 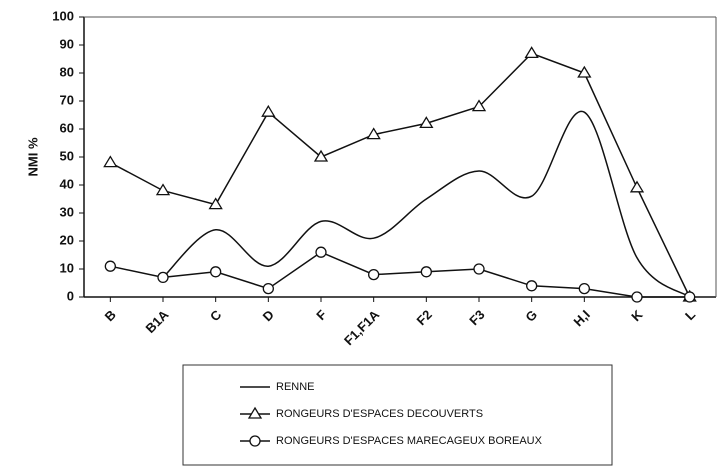 I want to click on legend-label: RENNE, so click(x=295, y=387).